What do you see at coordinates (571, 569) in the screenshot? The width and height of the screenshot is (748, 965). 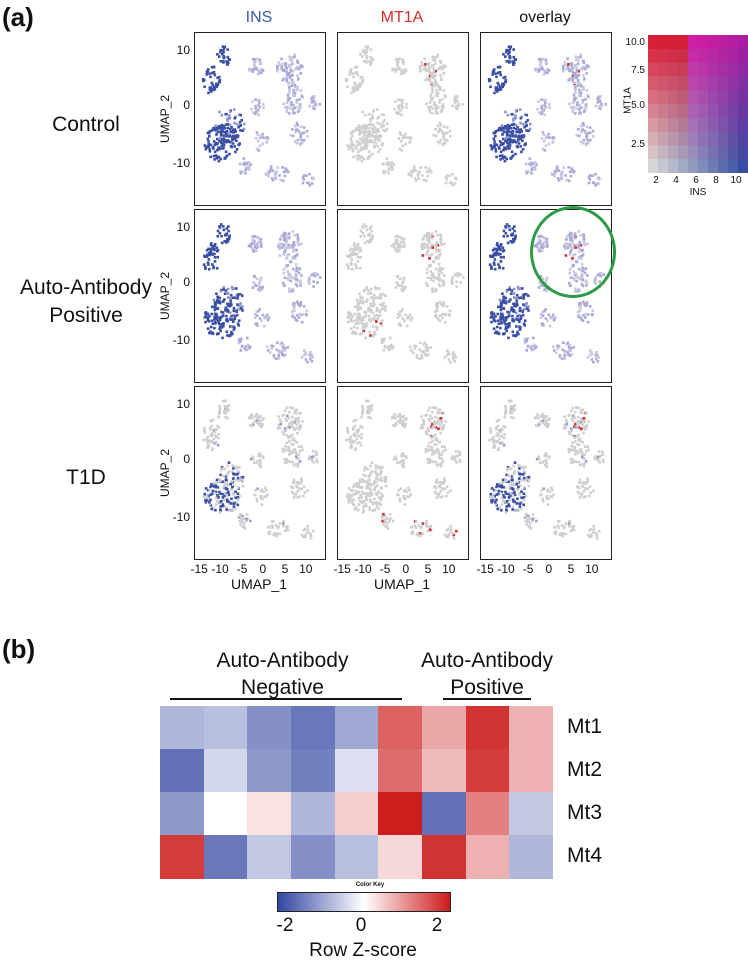 I see `x-tick-label: 5` at bounding box center [571, 569].